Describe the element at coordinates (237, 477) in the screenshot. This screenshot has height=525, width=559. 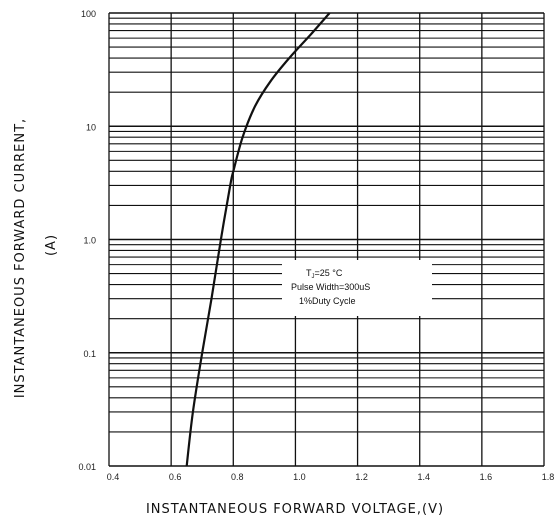
I see `x-tick-label-2: 0.8` at that location.